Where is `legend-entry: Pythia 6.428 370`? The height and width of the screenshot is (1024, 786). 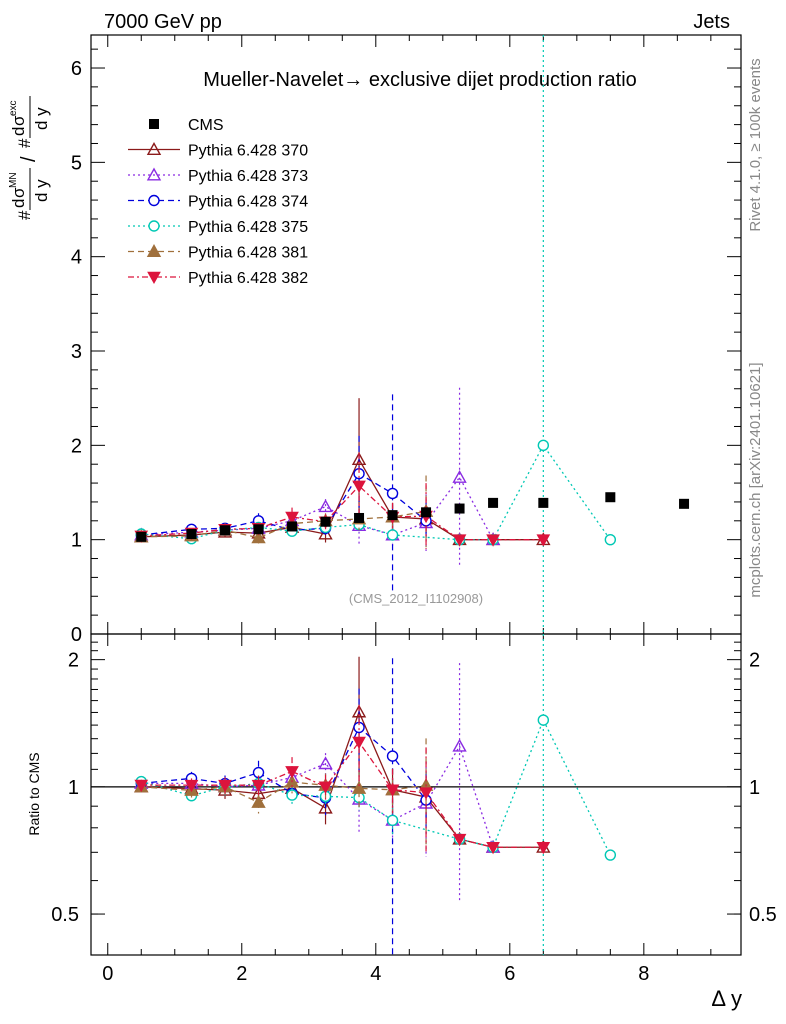
legend-entry: Pythia 6.428 370 is located at coordinates (218, 151).